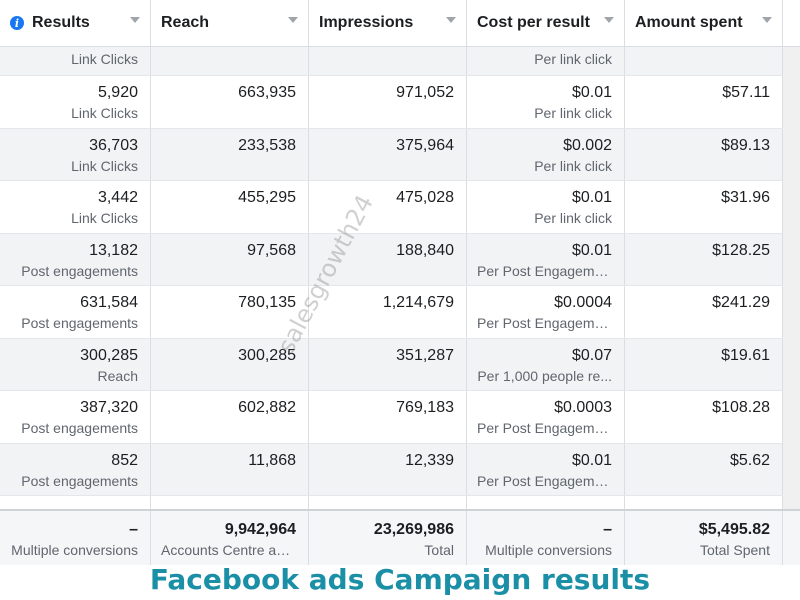  Describe the element at coordinates (689, 22) in the screenshot. I see `column-label: Amount spent` at that location.